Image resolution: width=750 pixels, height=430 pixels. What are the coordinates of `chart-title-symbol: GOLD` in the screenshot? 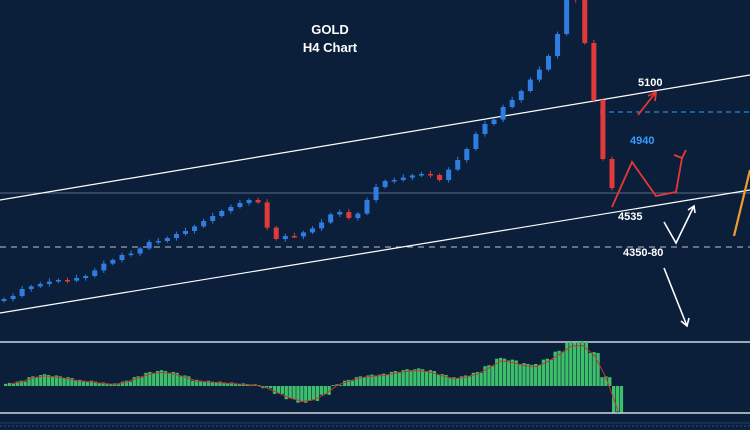 It's located at (330, 29).